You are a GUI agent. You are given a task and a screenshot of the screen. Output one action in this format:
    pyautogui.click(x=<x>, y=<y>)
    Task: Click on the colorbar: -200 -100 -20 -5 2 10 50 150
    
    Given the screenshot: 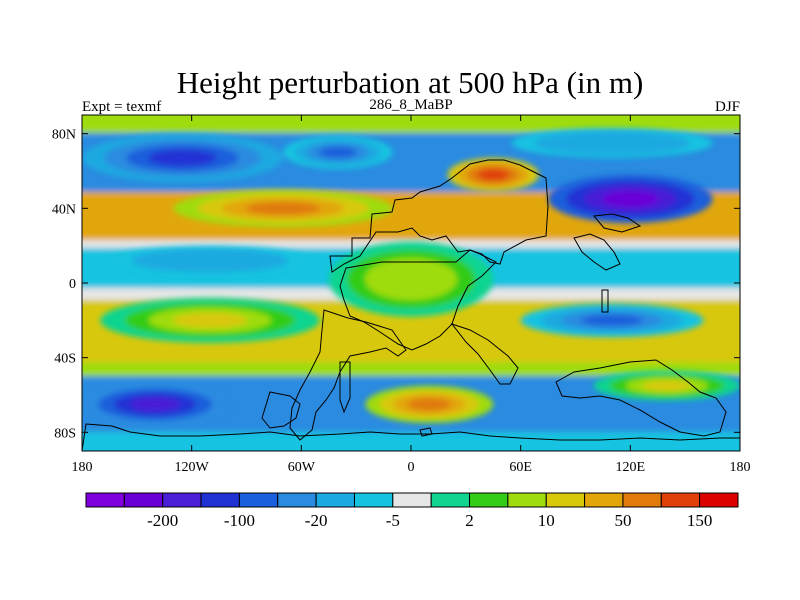 What is the action you would take?
    pyautogui.click(x=412, y=511)
    